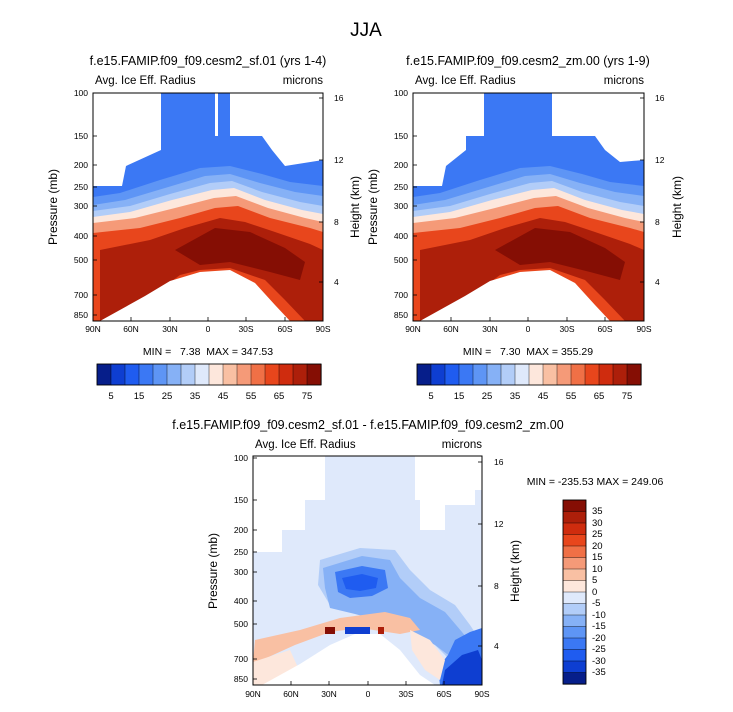 This screenshot has width=733, height=712. I want to click on colorbar-label: -15, so click(599, 626).